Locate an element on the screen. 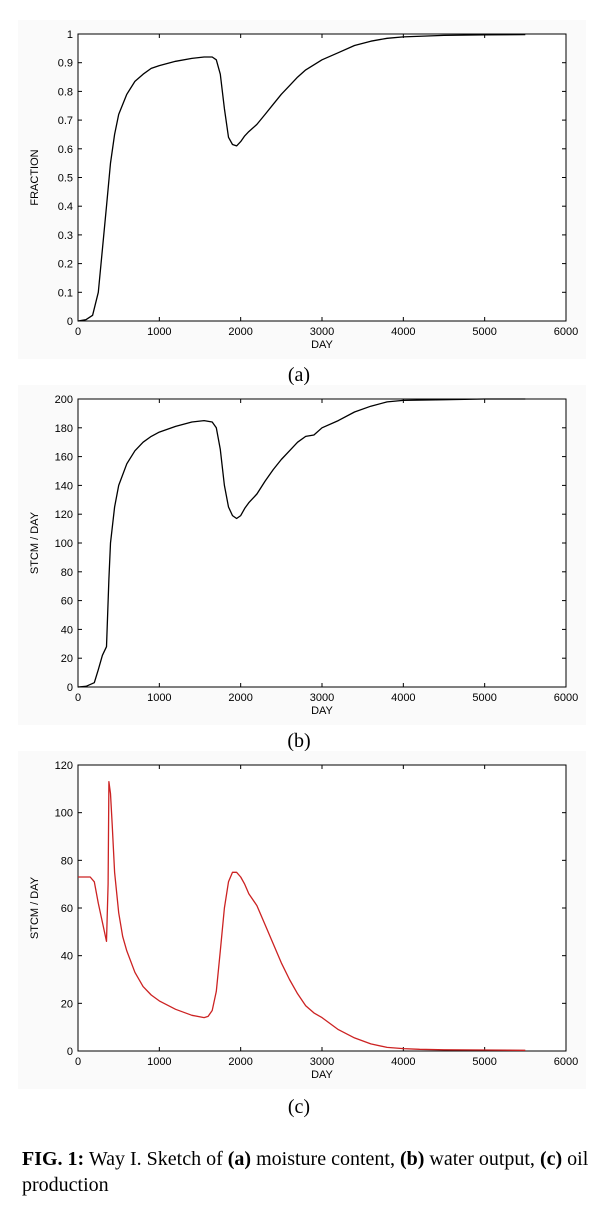  chart-a-xtick-label: 0 is located at coordinates (78, 332).